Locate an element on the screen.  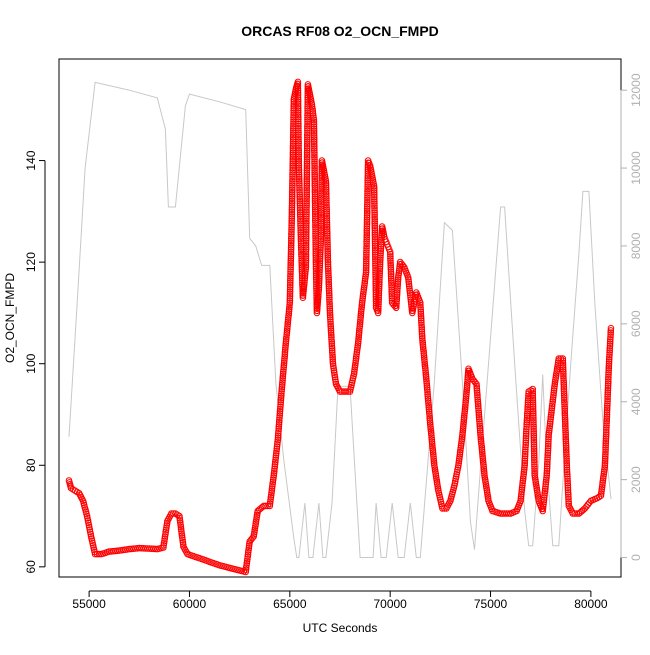
y-tick-label: 80 is located at coordinates (31, 465).